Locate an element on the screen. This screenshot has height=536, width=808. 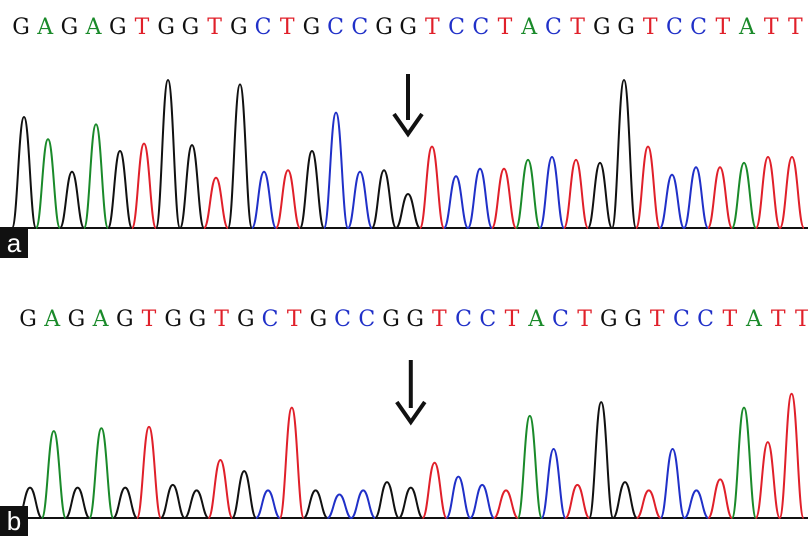
base-letter-a-17: T is located at coordinates (432, 27).